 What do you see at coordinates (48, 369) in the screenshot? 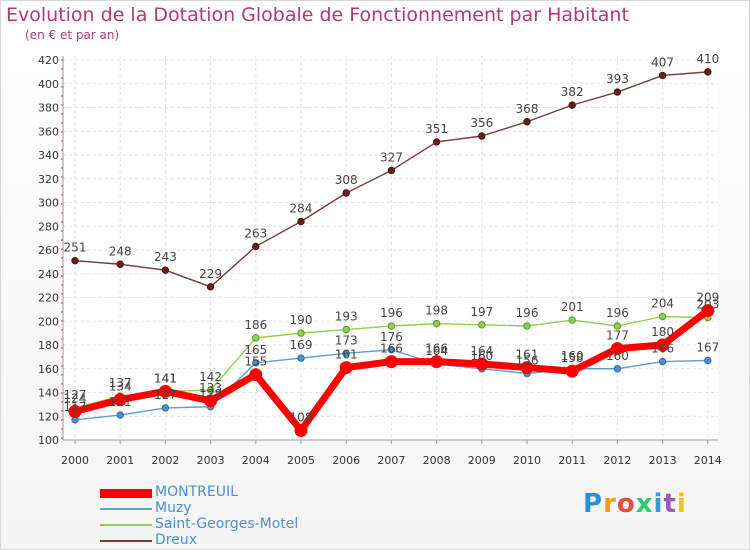
I see `y-tick-label: 160` at bounding box center [48, 369].